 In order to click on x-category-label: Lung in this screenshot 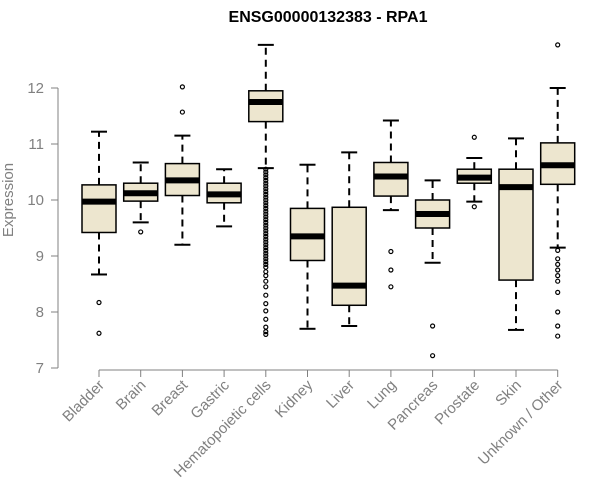, I will do `click(382, 395)`.